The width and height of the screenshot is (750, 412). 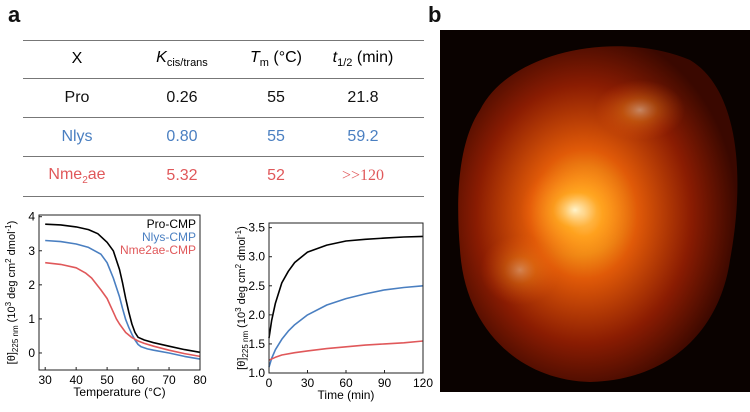 What do you see at coordinates (31, 251) in the screenshot?
I see `y-tick-label: 3` at bounding box center [31, 251].